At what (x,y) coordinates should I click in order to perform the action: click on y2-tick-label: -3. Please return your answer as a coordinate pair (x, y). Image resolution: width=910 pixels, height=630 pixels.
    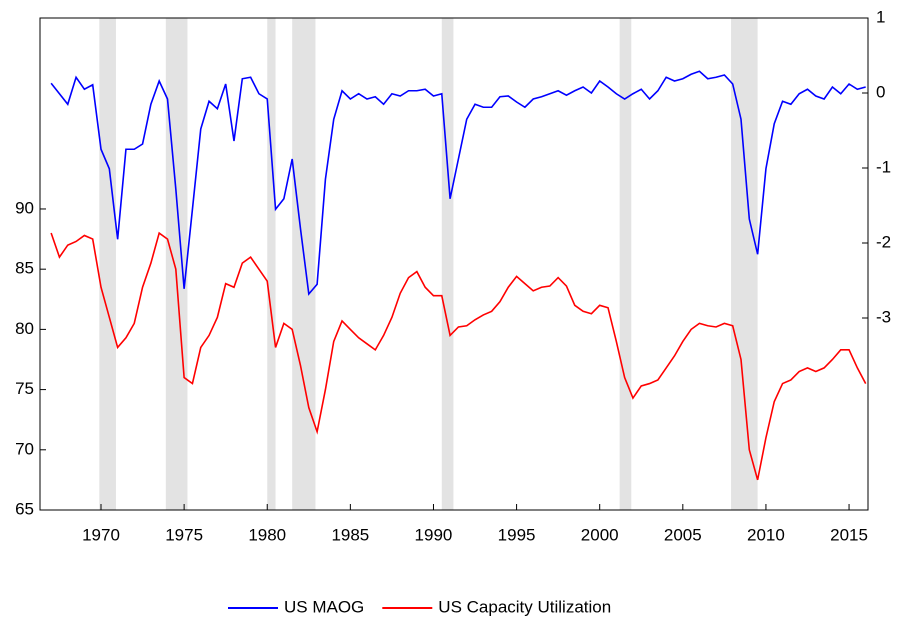
    Looking at the image, I should click on (883, 316).